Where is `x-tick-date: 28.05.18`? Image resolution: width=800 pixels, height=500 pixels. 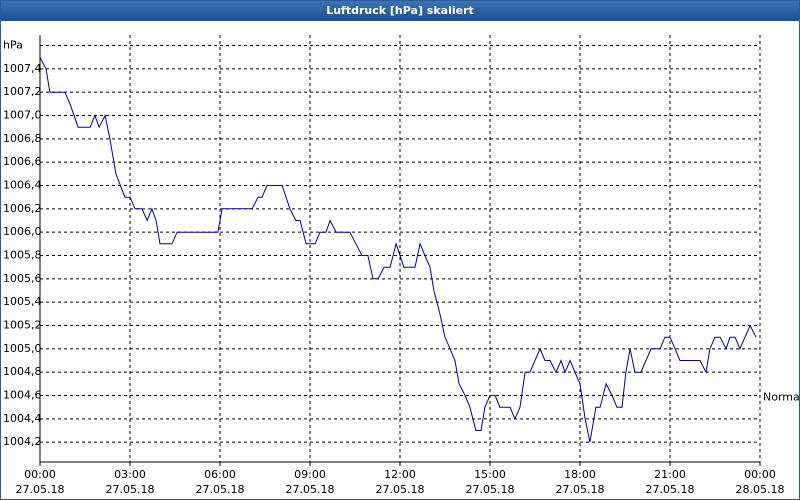
x-tick-date: 28.05.18 is located at coordinates (760, 489).